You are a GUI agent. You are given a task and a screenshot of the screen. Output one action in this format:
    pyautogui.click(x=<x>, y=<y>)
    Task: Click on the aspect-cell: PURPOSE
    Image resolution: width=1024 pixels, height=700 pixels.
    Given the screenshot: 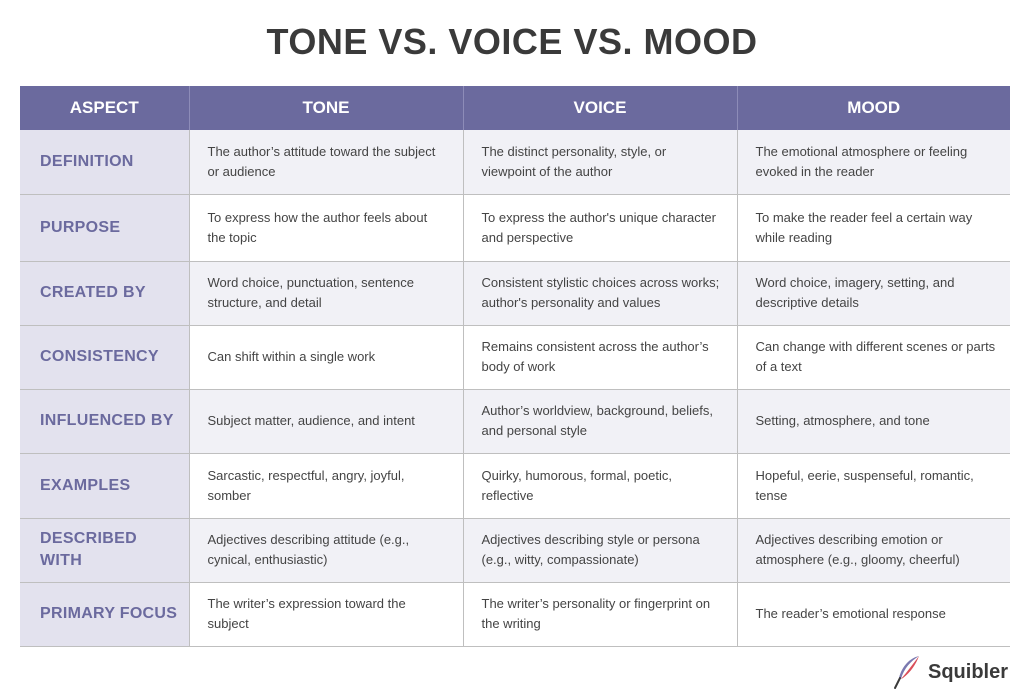 What is the action you would take?
    pyautogui.click(x=105, y=228)
    